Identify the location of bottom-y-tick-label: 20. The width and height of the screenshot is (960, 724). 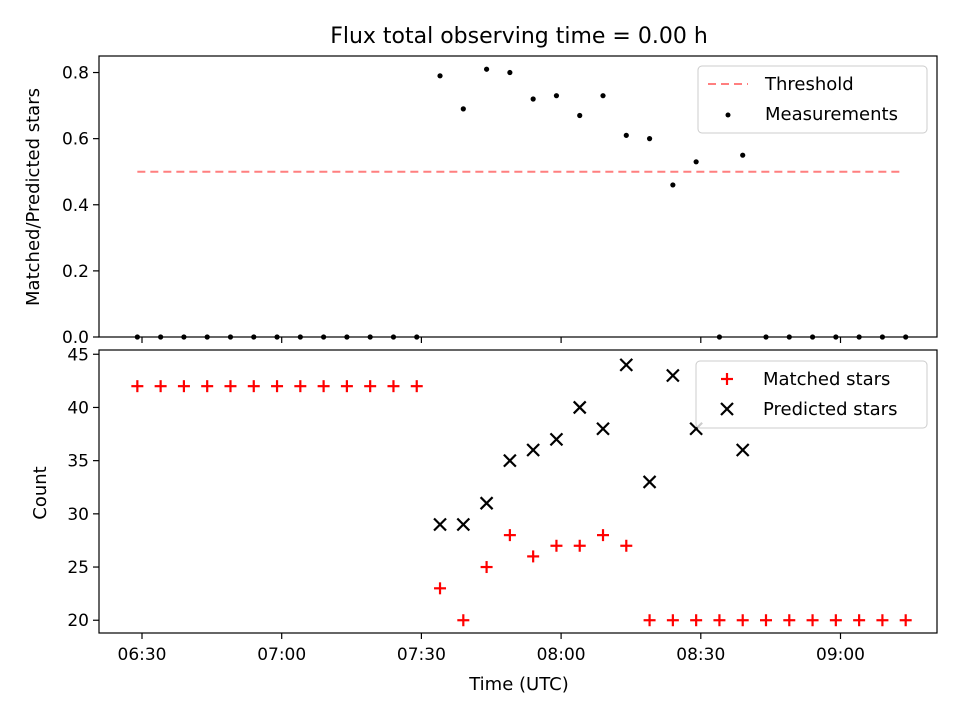
(78, 621).